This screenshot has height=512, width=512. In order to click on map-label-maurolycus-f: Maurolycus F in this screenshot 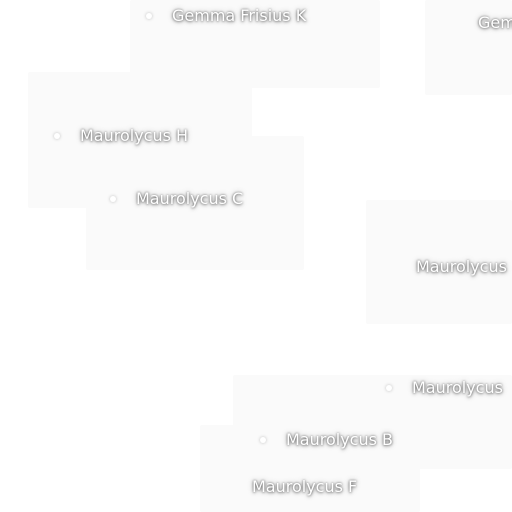, I will do `click(304, 487)`.